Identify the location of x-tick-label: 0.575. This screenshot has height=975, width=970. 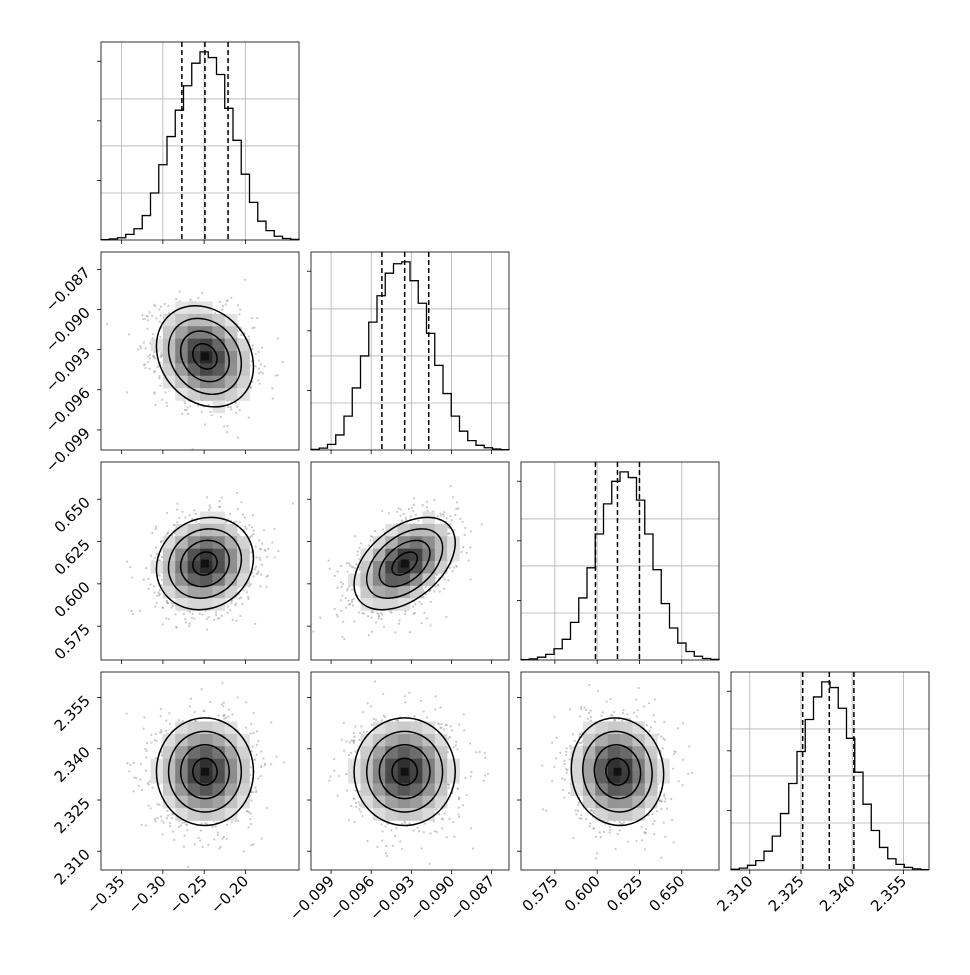
(540, 893).